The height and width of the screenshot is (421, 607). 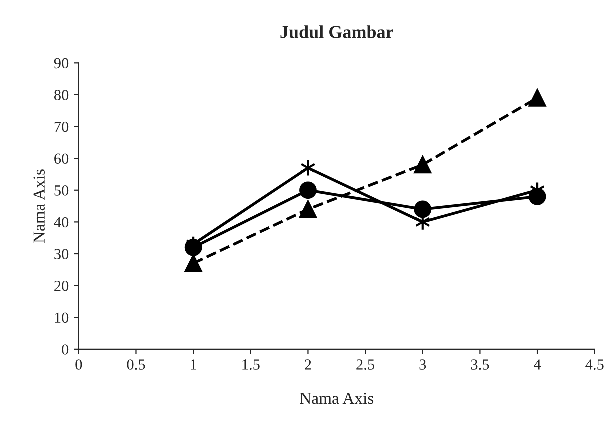 What do you see at coordinates (136, 365) in the screenshot?
I see `x-tick-label: 0.5` at bounding box center [136, 365].